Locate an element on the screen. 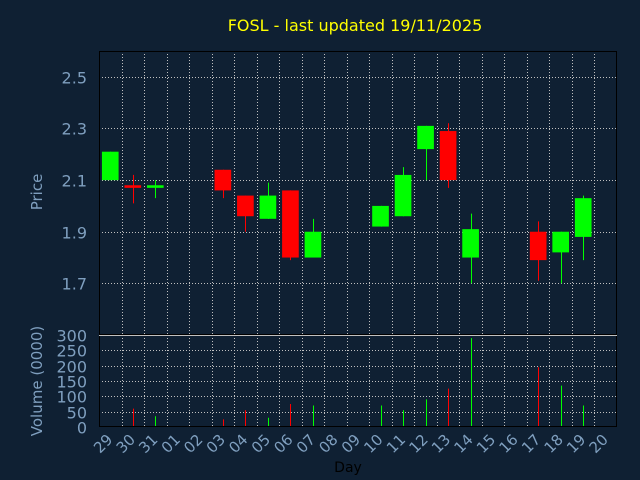 This screenshot has height=480, width=640. volume-tick-label: 50 is located at coordinates (77, 413).